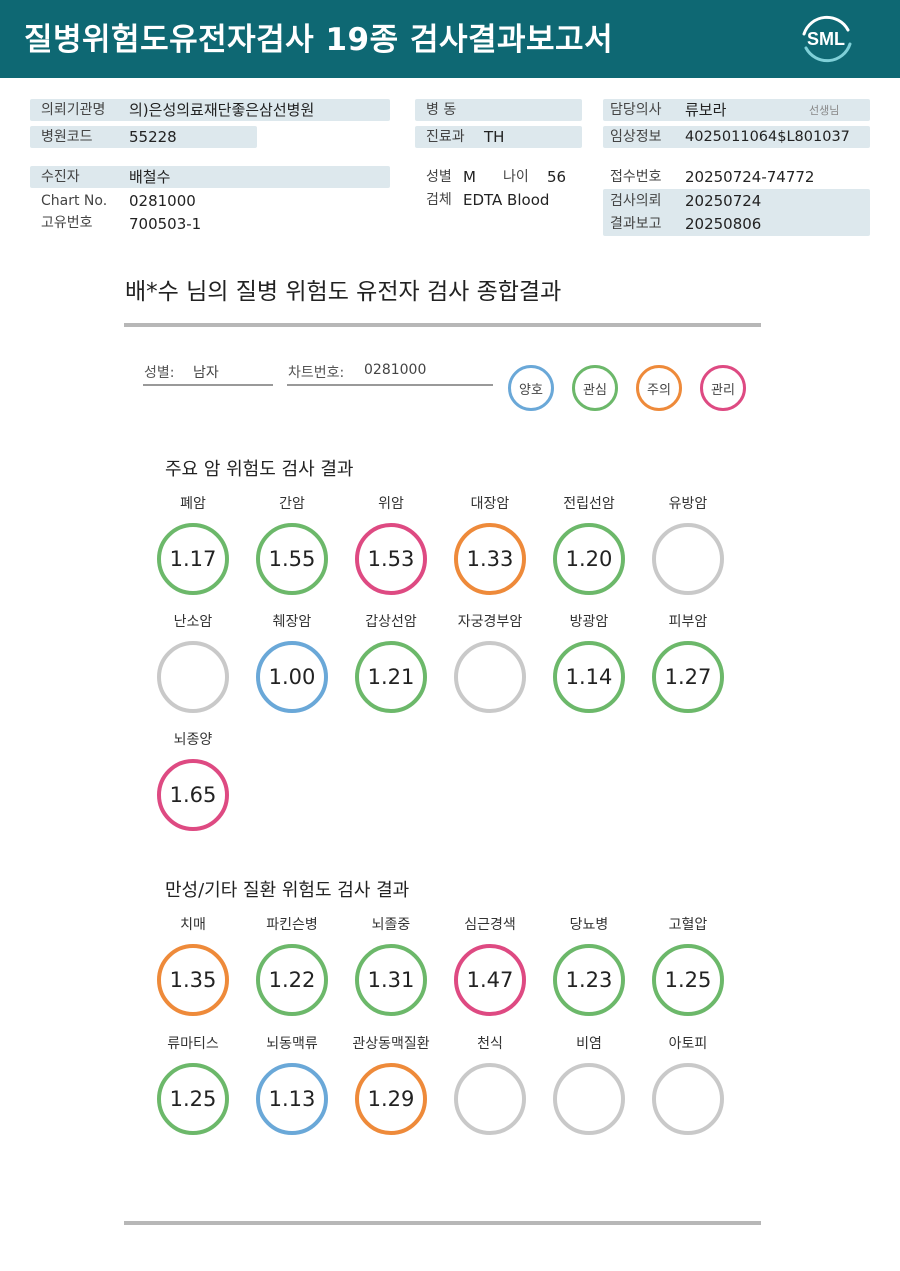 Image resolution: width=900 pixels, height=1271 pixels. Describe the element at coordinates (292, 559) in the screenshot. I see `risk-score-value: 1.55` at that location.